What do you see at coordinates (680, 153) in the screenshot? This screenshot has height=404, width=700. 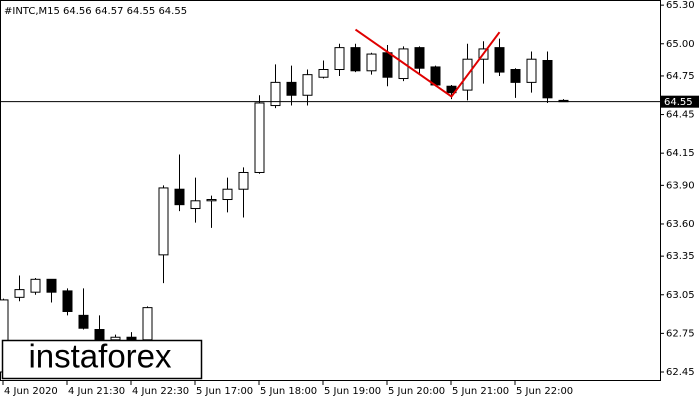 I see `y-tick-label: 64.15` at bounding box center [680, 153].